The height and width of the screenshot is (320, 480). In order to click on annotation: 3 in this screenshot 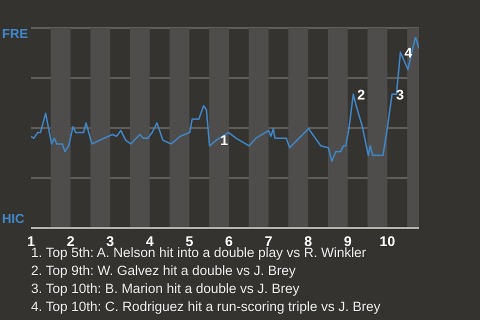, I will do `click(400, 94)`.